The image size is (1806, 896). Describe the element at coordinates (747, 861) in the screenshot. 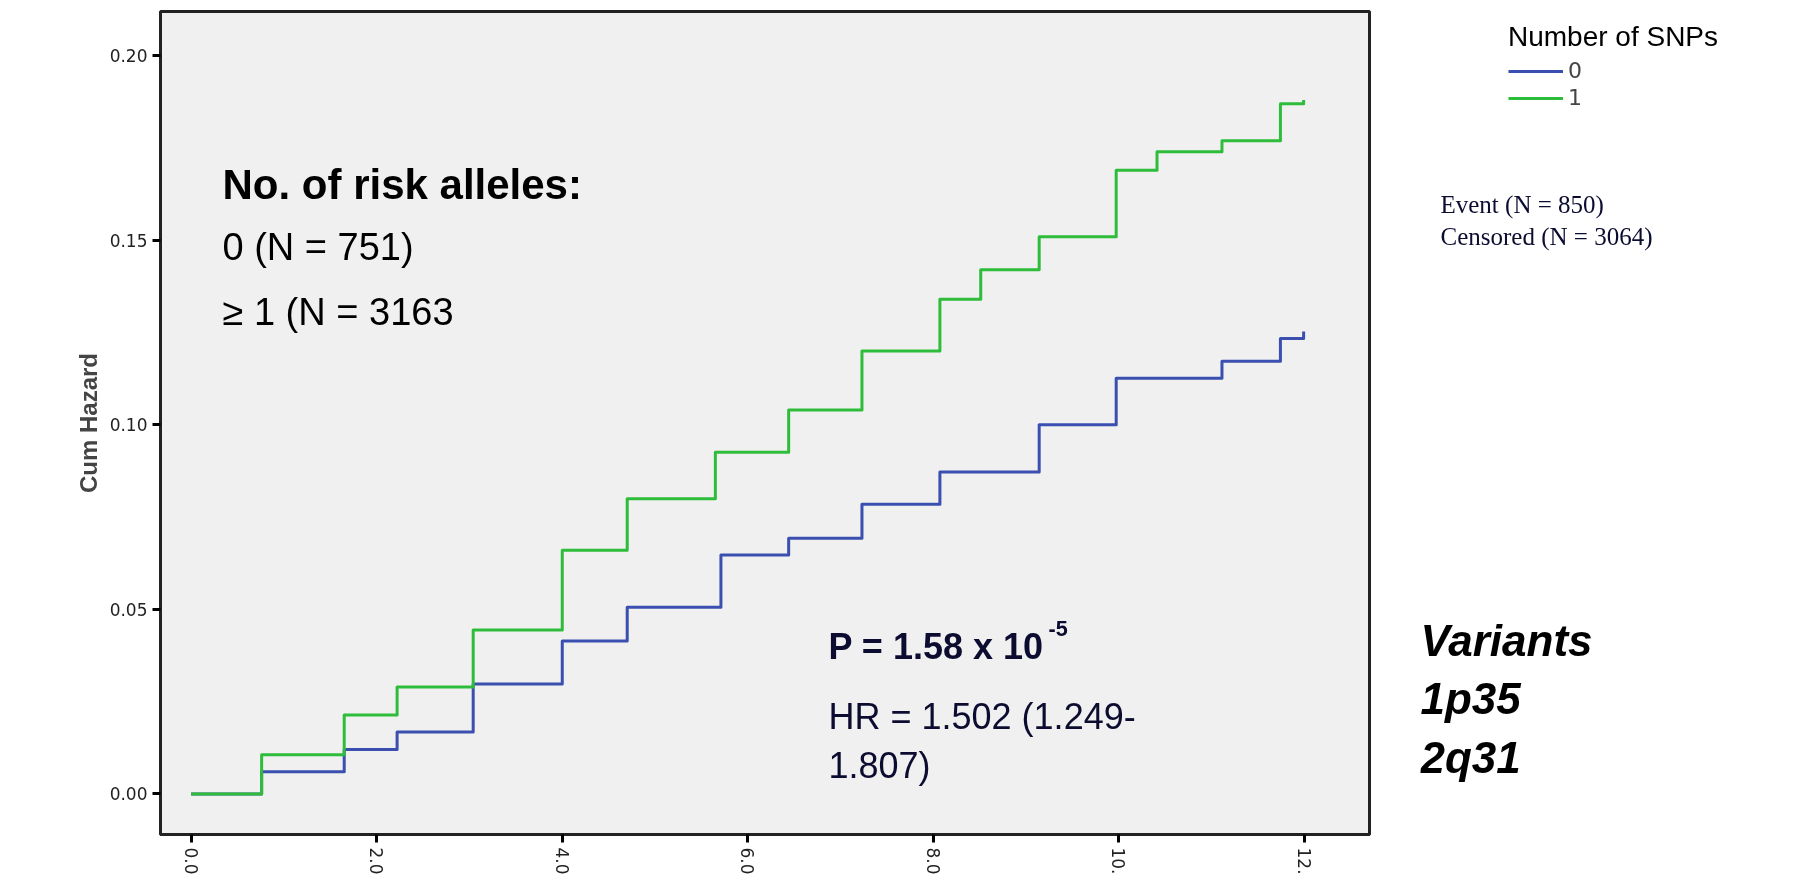

I see `x-tick-label: 6.0` at that location.